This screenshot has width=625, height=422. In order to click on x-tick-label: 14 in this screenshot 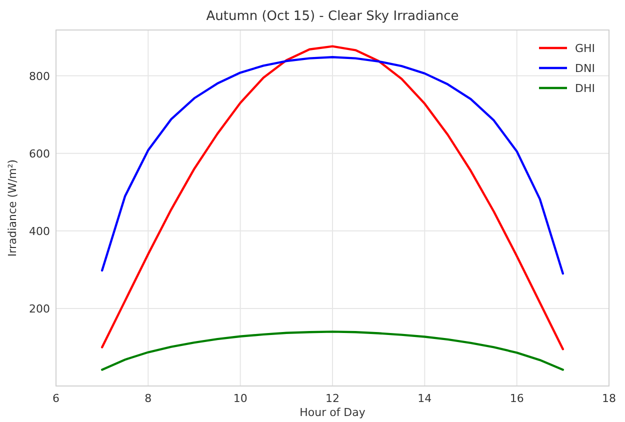, I will do `click(425, 398)`.